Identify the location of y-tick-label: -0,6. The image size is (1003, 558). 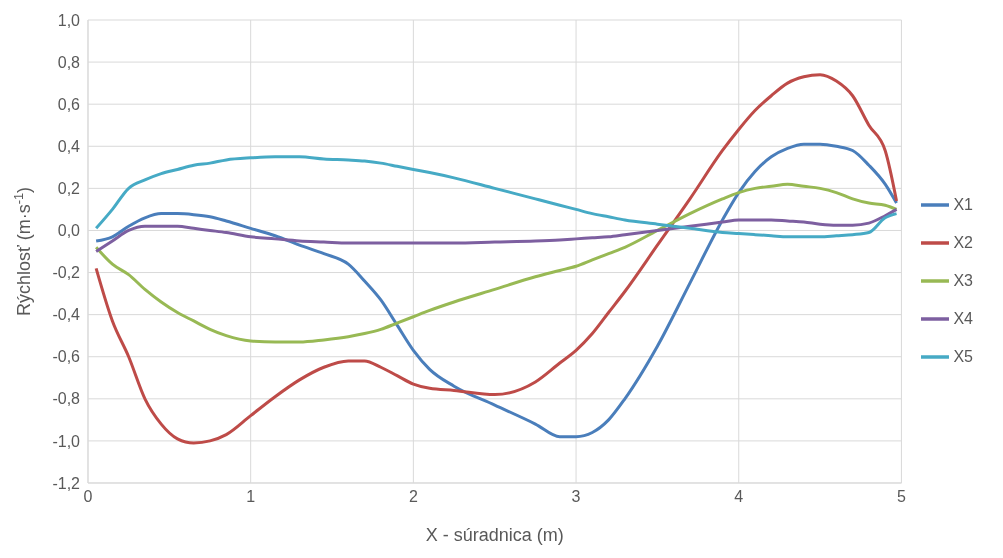
(66, 357).